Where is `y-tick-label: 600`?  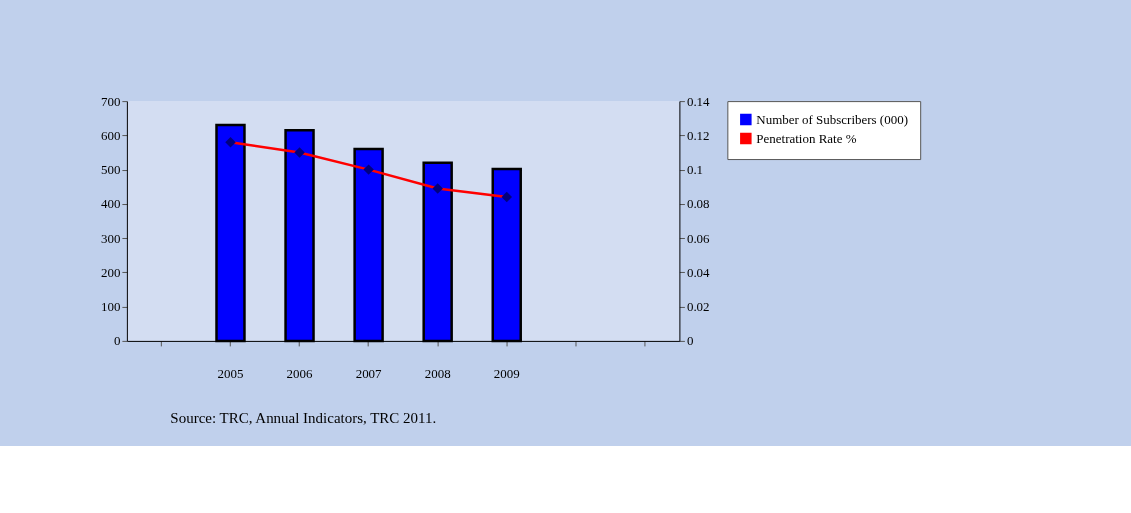 y-tick-label: 600 is located at coordinates (110, 135).